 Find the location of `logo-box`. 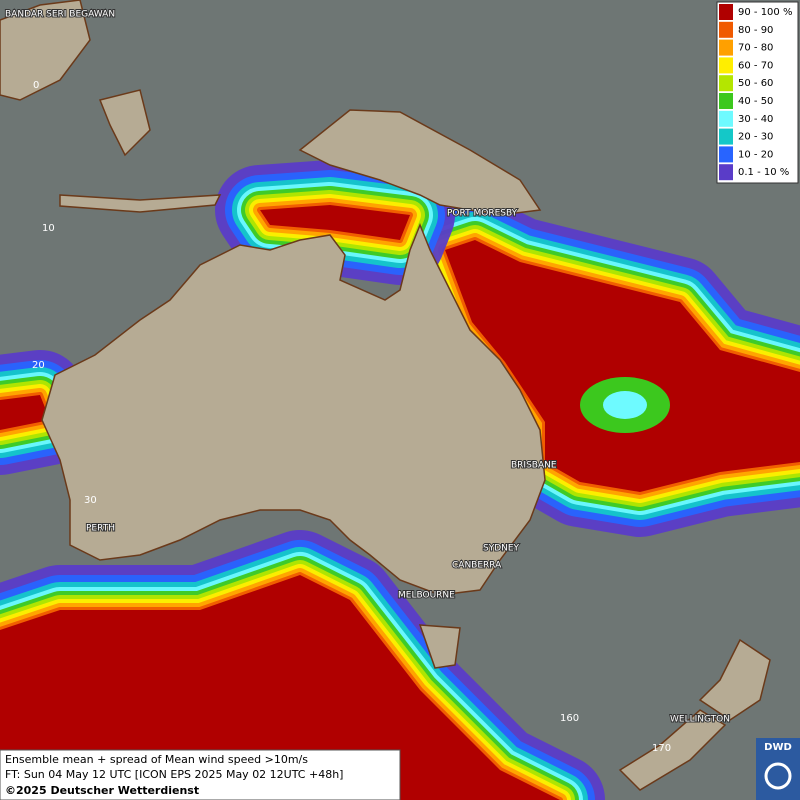

logo-box is located at coordinates (778, 769).